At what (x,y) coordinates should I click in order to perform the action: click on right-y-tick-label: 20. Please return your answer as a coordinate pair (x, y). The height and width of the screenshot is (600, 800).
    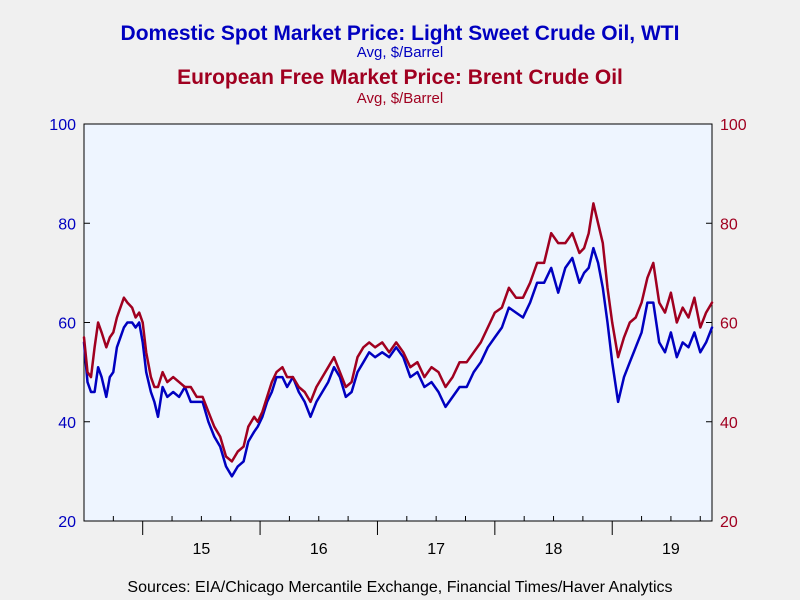
    Looking at the image, I should click on (729, 522).